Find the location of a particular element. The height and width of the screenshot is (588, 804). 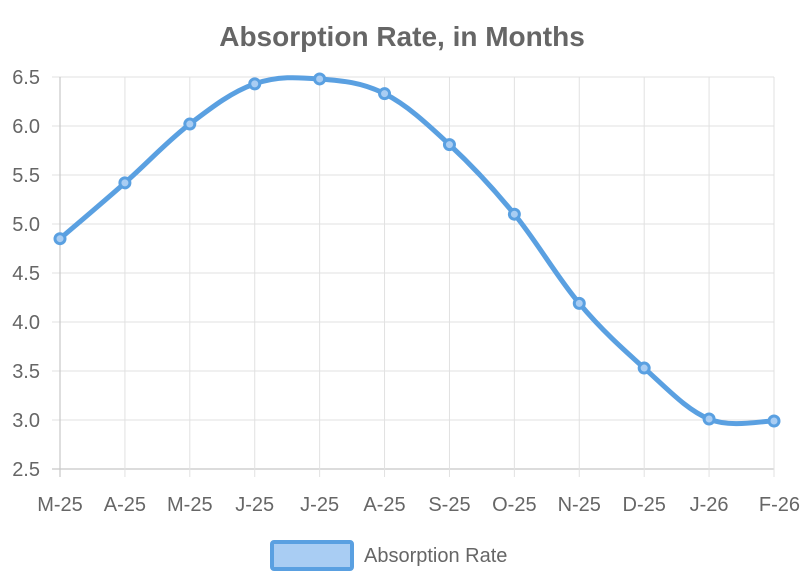

y-tick-label: 3.0 is located at coordinates (26, 421).